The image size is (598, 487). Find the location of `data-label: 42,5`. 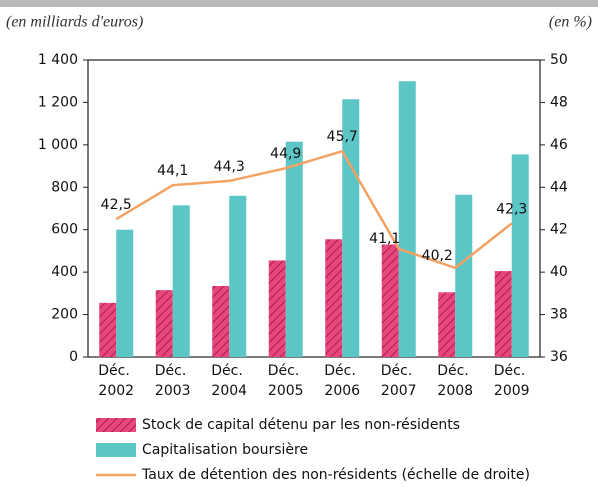

data-label: 42,5 is located at coordinates (116, 205).